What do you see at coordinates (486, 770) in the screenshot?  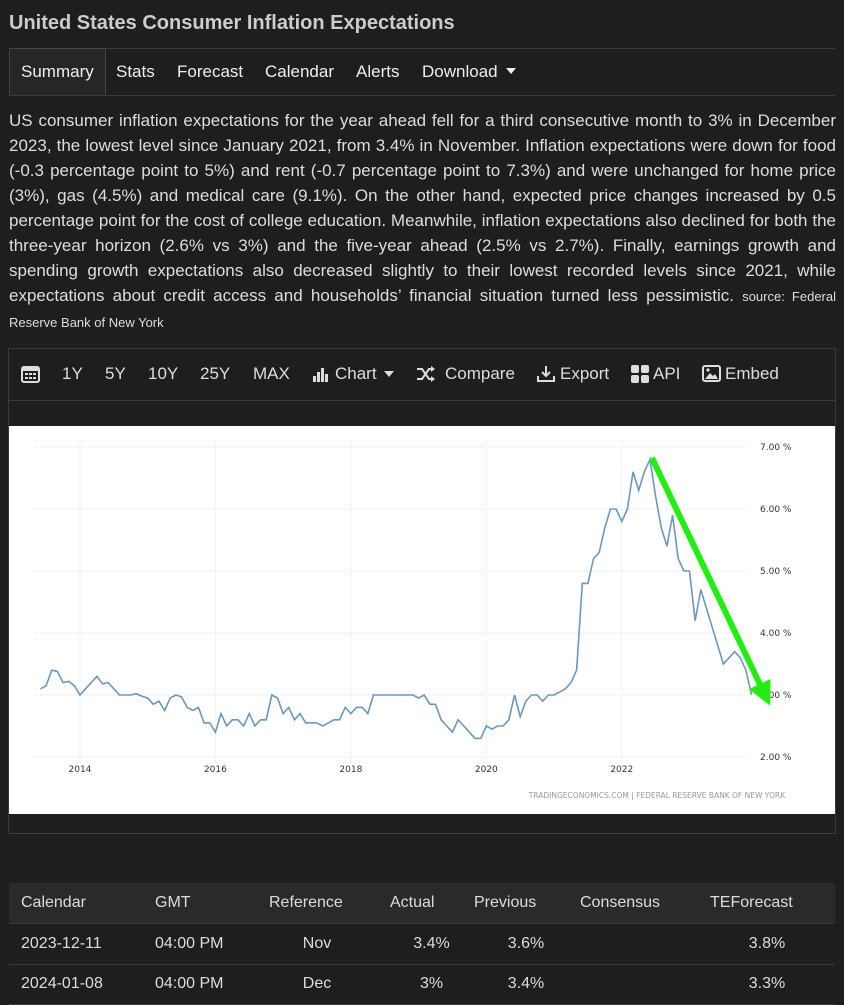 I see `x-tick-label: 2020` at bounding box center [486, 770].